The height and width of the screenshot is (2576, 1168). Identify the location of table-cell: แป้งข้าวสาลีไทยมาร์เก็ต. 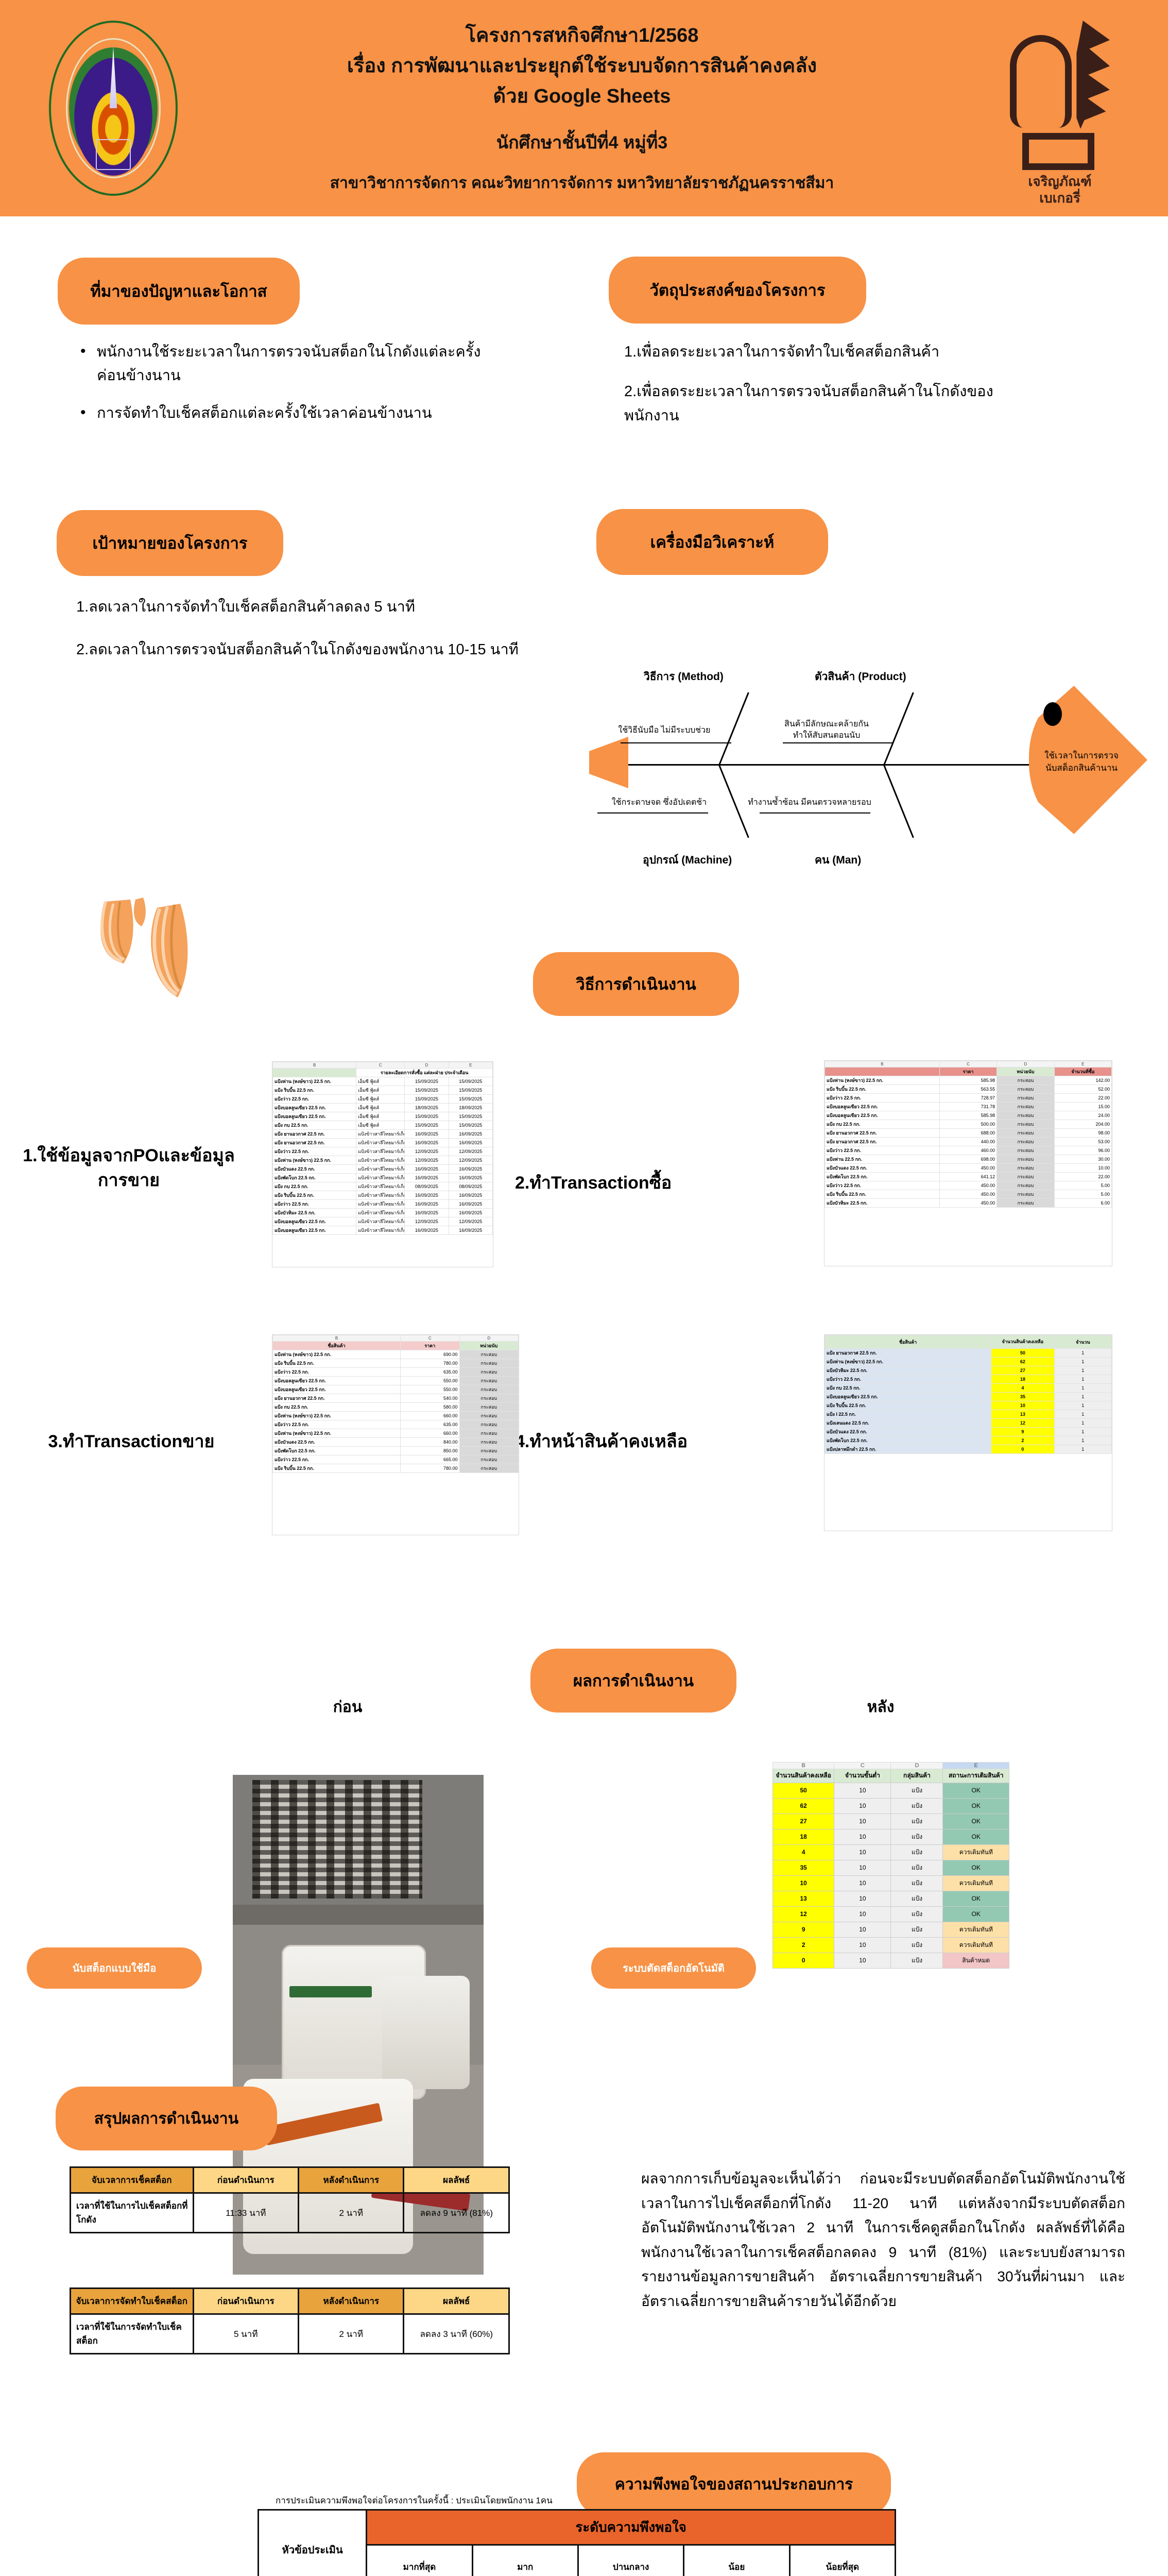
(380, 1186).